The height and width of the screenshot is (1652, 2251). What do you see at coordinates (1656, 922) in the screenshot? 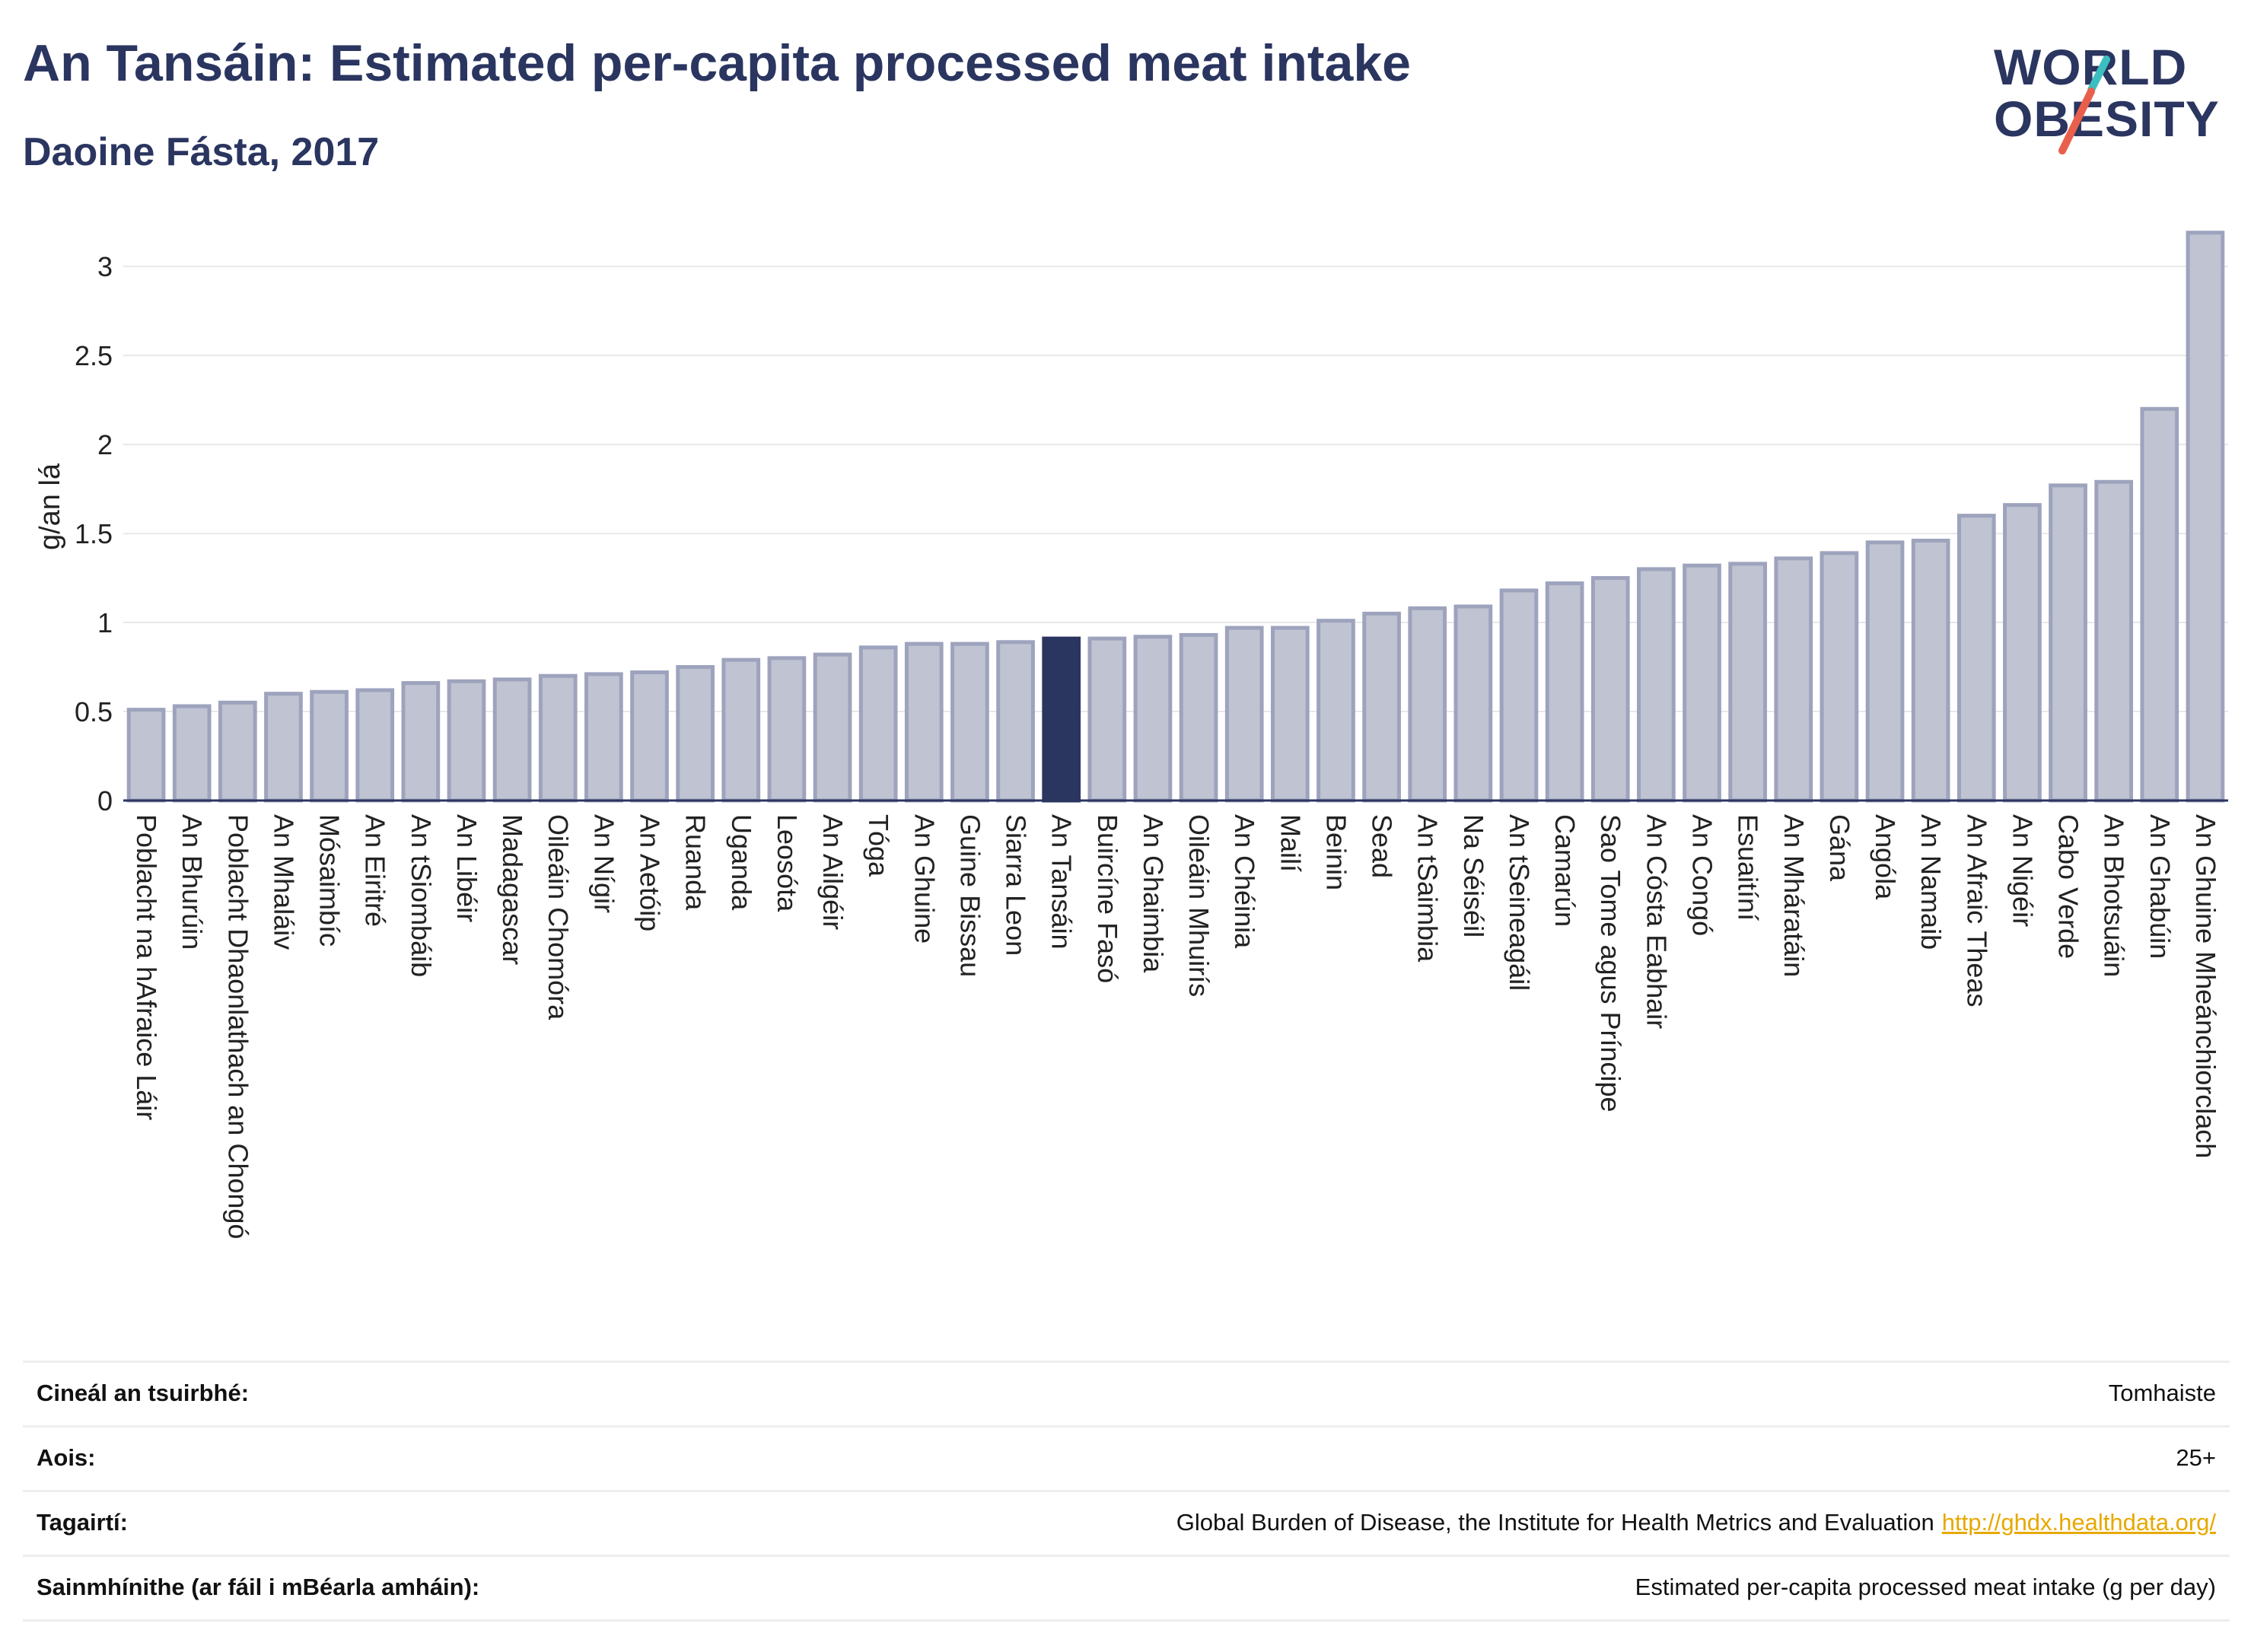
I see `x-tick-label: An Cósta Eabhair` at bounding box center [1656, 922].